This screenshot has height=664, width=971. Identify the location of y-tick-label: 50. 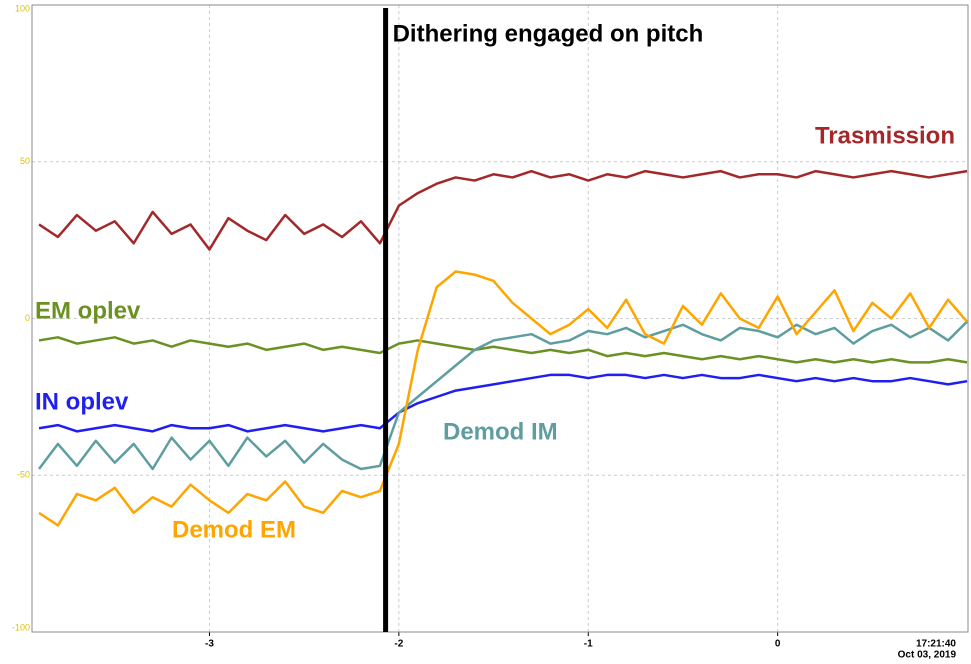
(25, 161).